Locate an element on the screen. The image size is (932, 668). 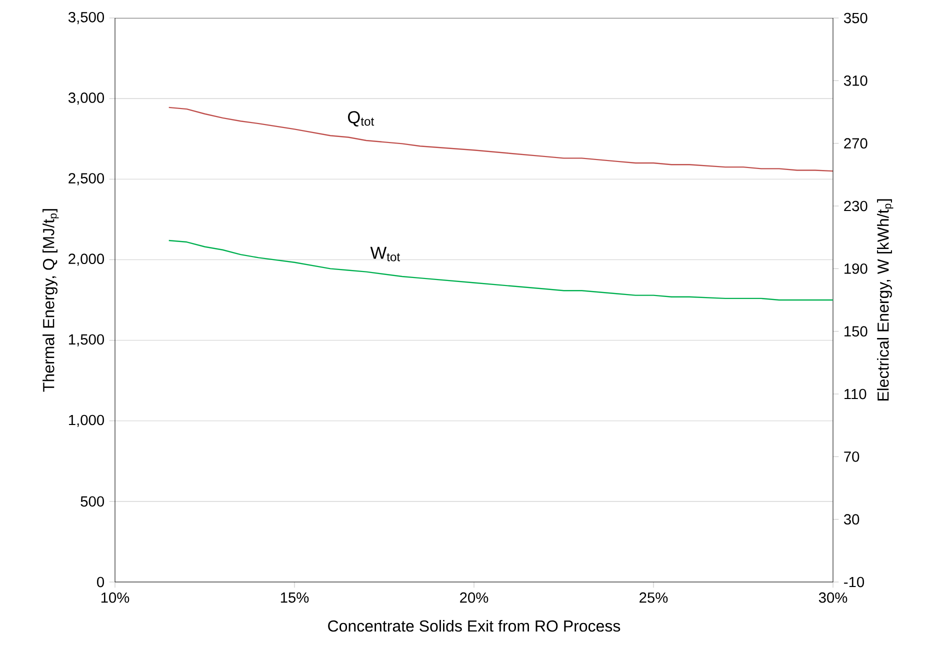
y-axis-title: Thermal Energy, Q [MJ/t$_{p}$] is located at coordinates (50, 300).